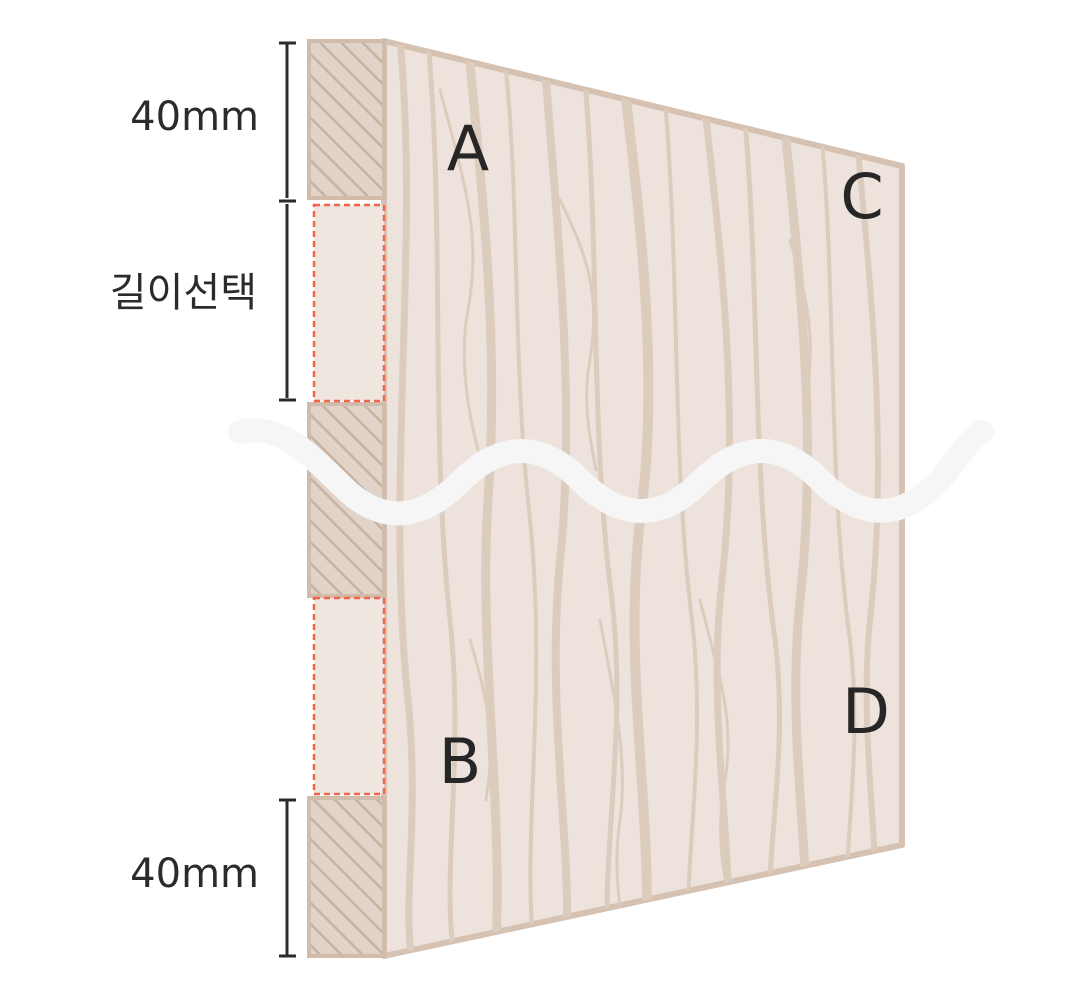 The width and height of the screenshot is (1080, 1000). Describe the element at coordinates (194, 874) in the screenshot. I see `dim-label-bottom: 40mm` at that location.